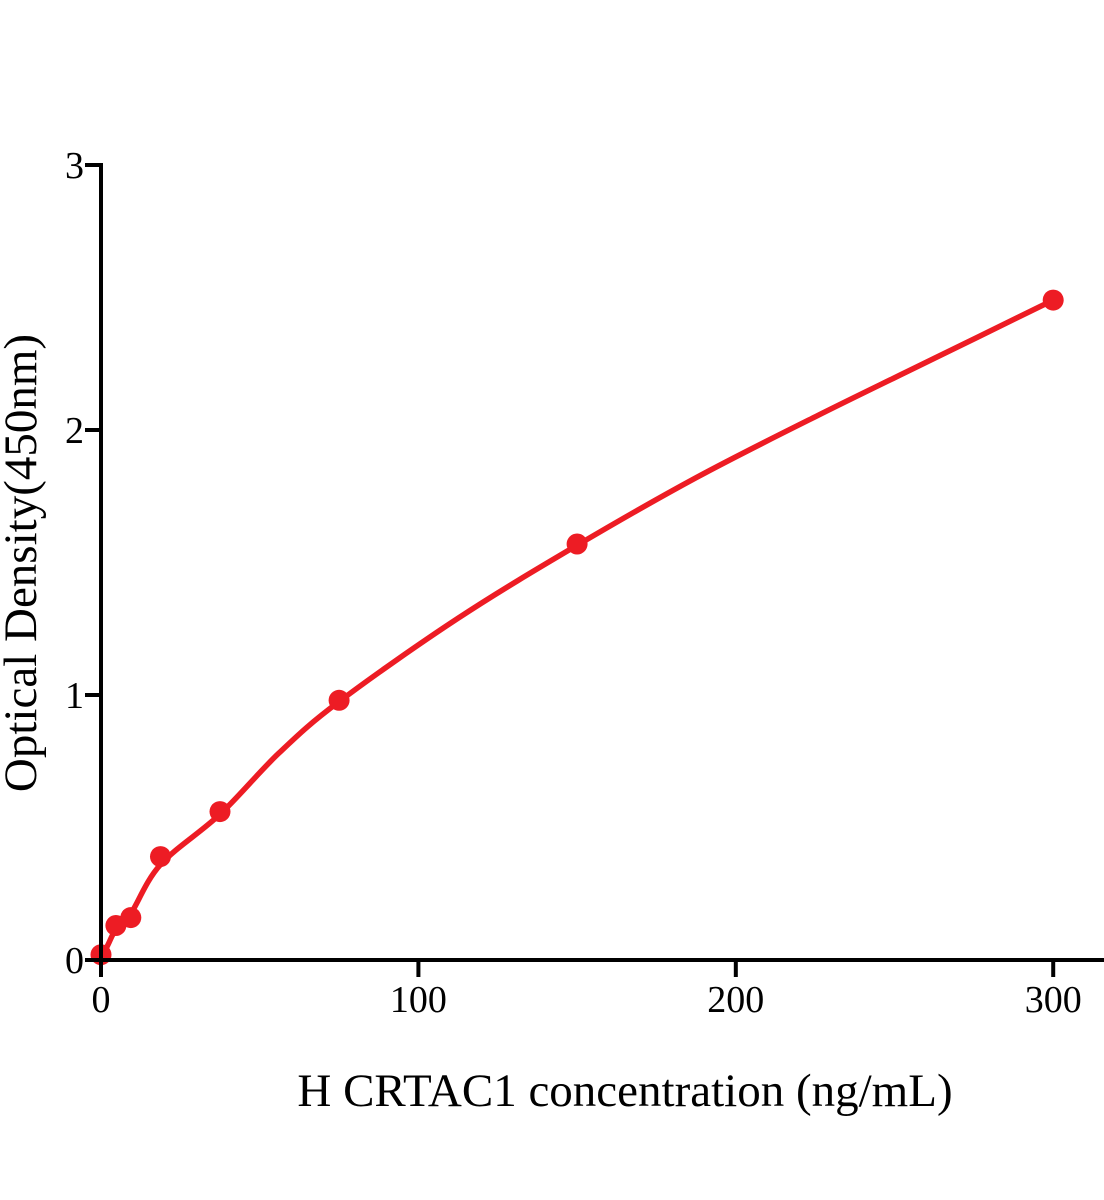  Describe the element at coordinates (101, 1000) in the screenshot. I see `x-tick-label: 0` at that location.